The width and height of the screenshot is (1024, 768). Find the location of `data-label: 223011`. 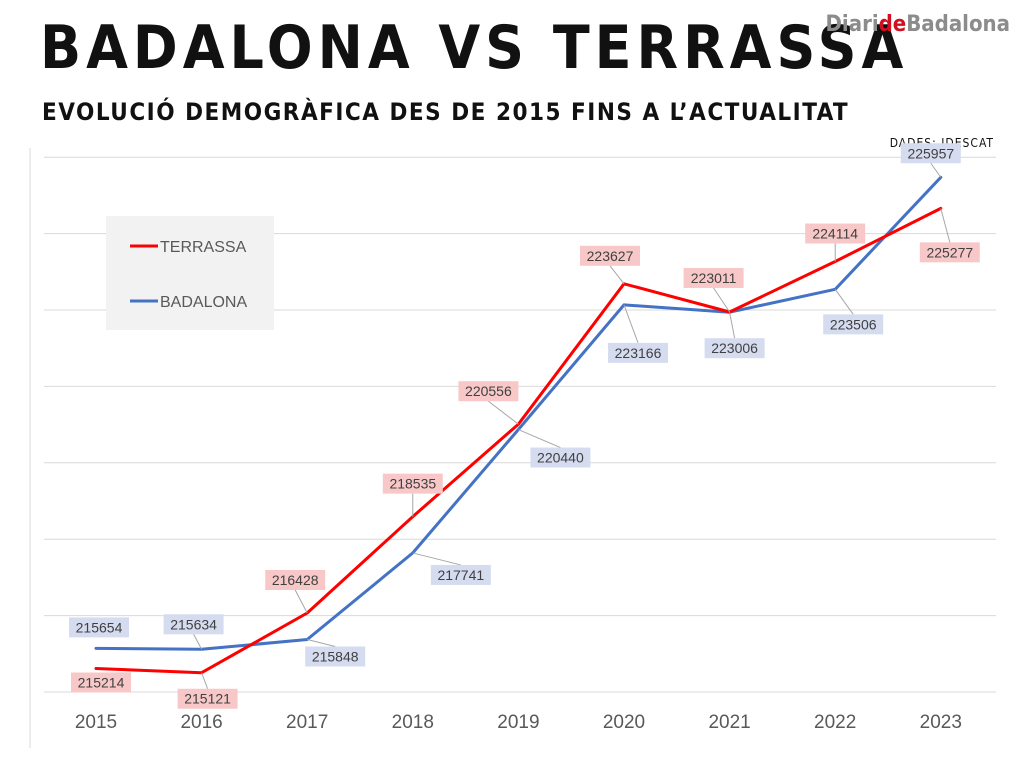

data-label: 223011 is located at coordinates (714, 278).